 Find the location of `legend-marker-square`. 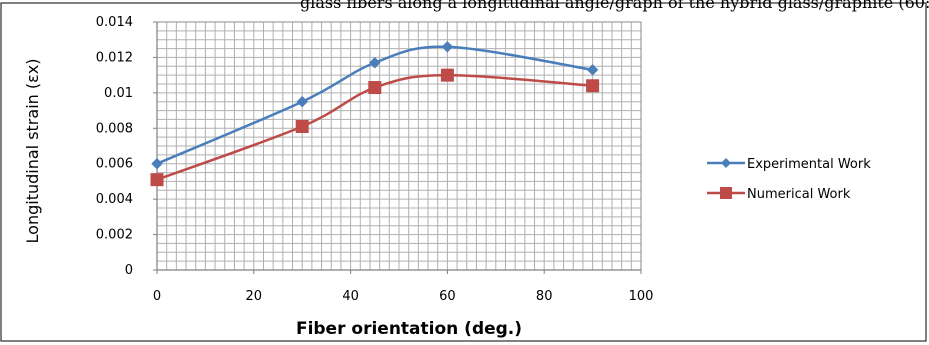

legend-marker-square is located at coordinates (726, 193).